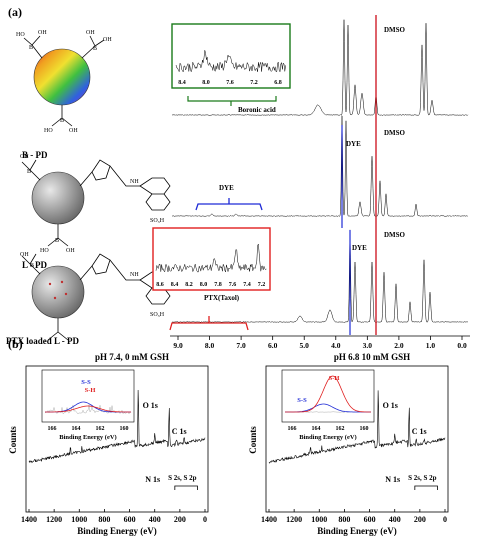 This screenshot has height=550, width=479. Describe the element at coordinates (152, 479) in the screenshot. I see `n1s-label: N 1s` at that location.